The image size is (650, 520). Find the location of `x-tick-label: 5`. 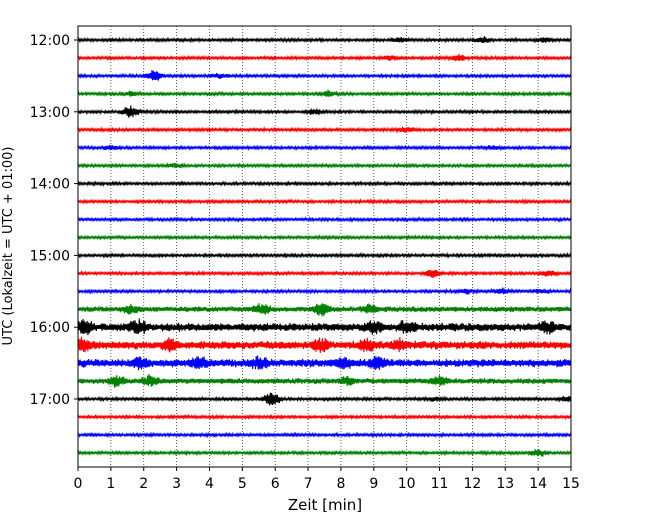

x-tick-label: 5 is located at coordinates (242, 484).